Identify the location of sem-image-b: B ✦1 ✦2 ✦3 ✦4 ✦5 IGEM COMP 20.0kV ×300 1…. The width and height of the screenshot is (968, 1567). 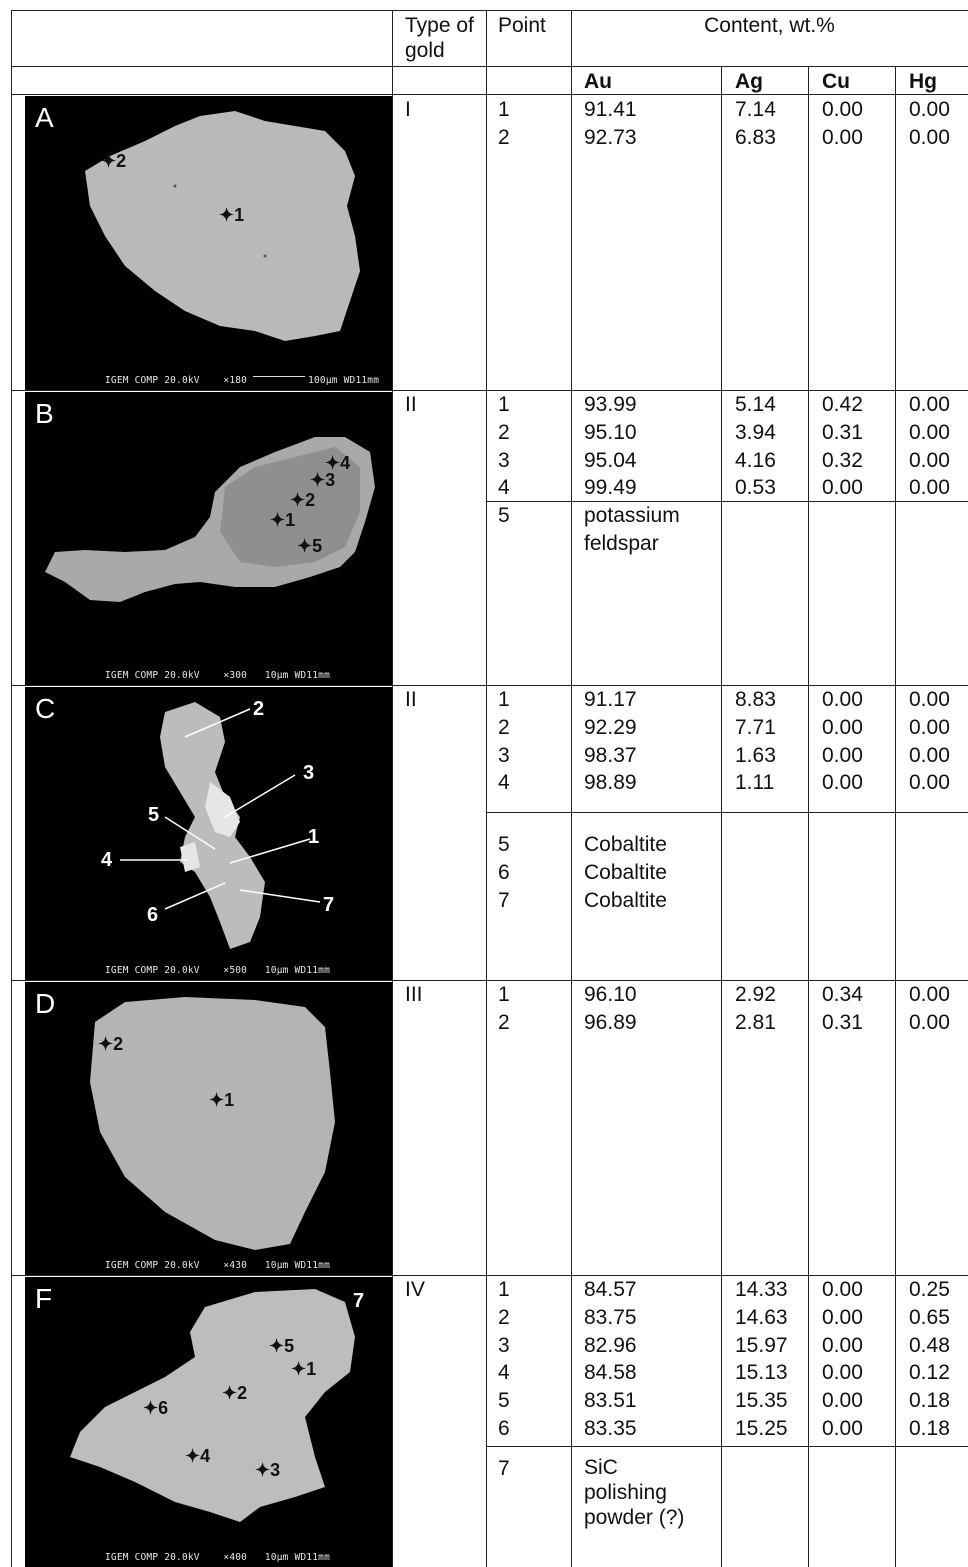
(208, 538).